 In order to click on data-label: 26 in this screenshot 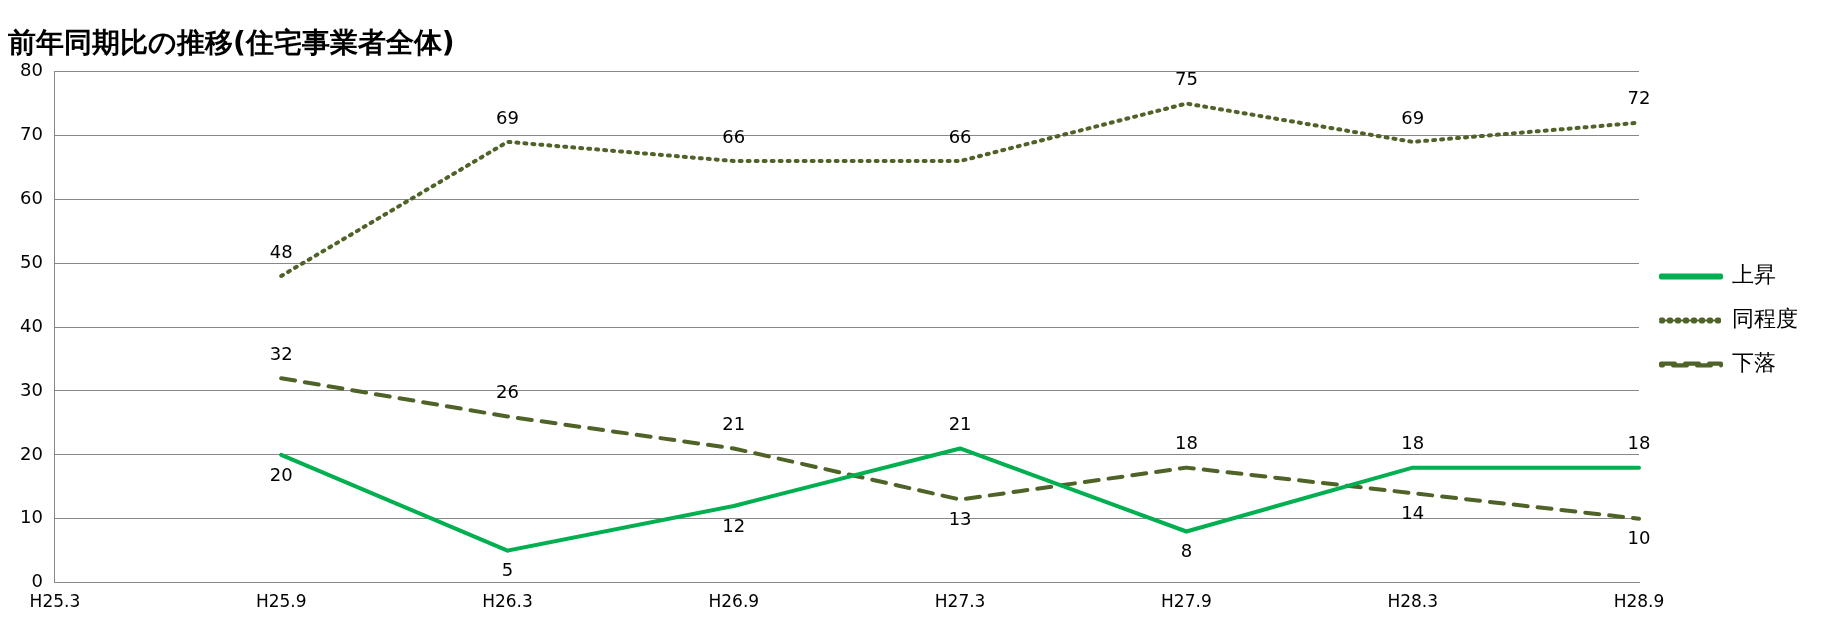, I will do `click(507, 392)`.